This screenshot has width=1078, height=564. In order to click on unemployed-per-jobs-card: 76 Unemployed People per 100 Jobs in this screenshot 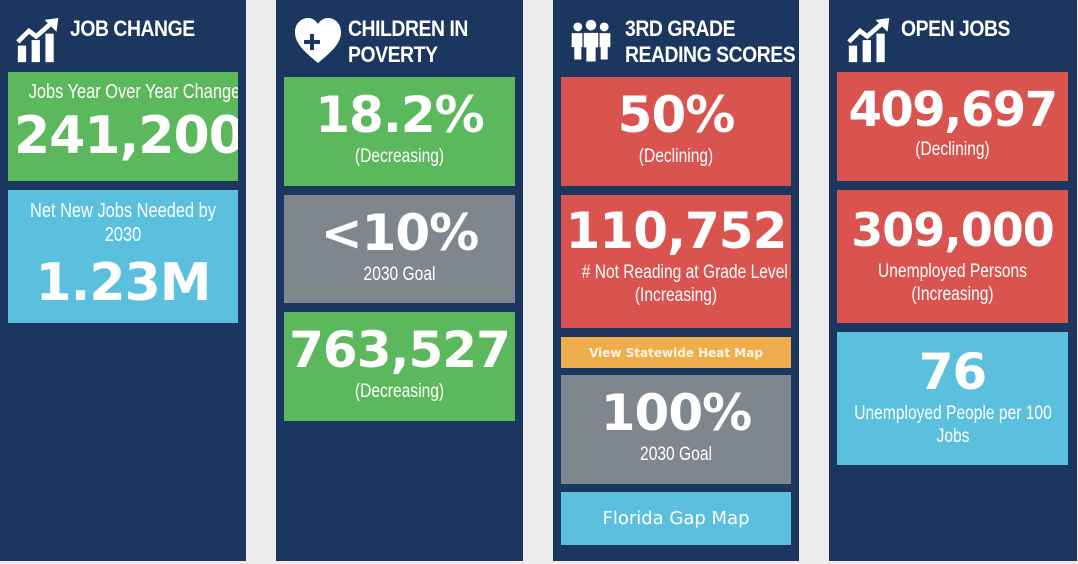, I will do `click(952, 398)`.